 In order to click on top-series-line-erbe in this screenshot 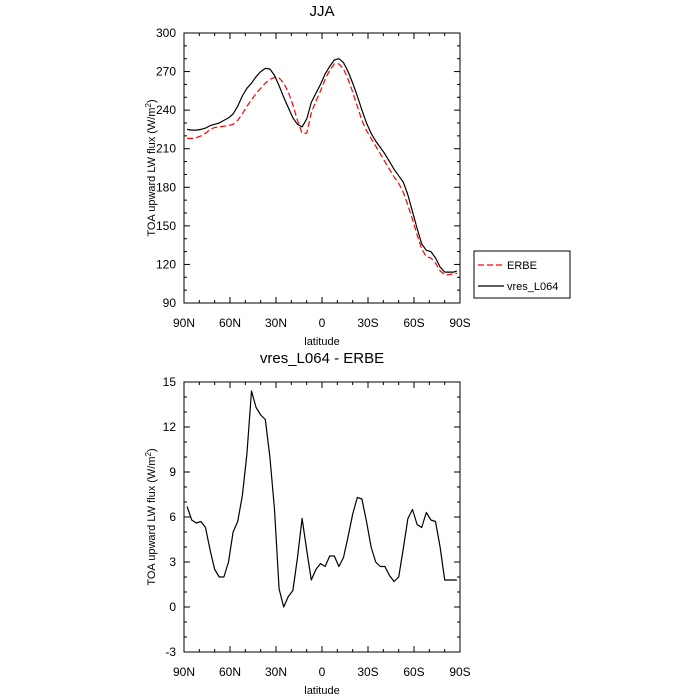, I will do `click(322, 169)`.